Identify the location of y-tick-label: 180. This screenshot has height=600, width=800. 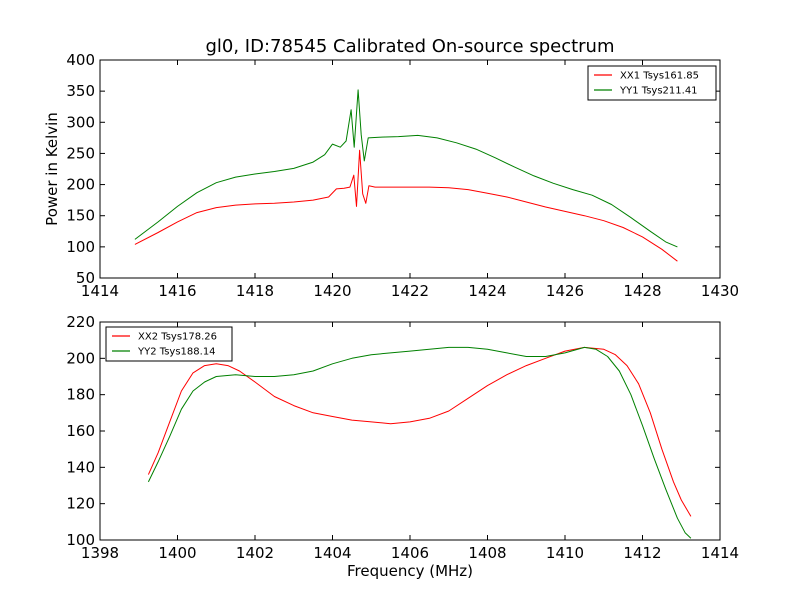
(80, 395).